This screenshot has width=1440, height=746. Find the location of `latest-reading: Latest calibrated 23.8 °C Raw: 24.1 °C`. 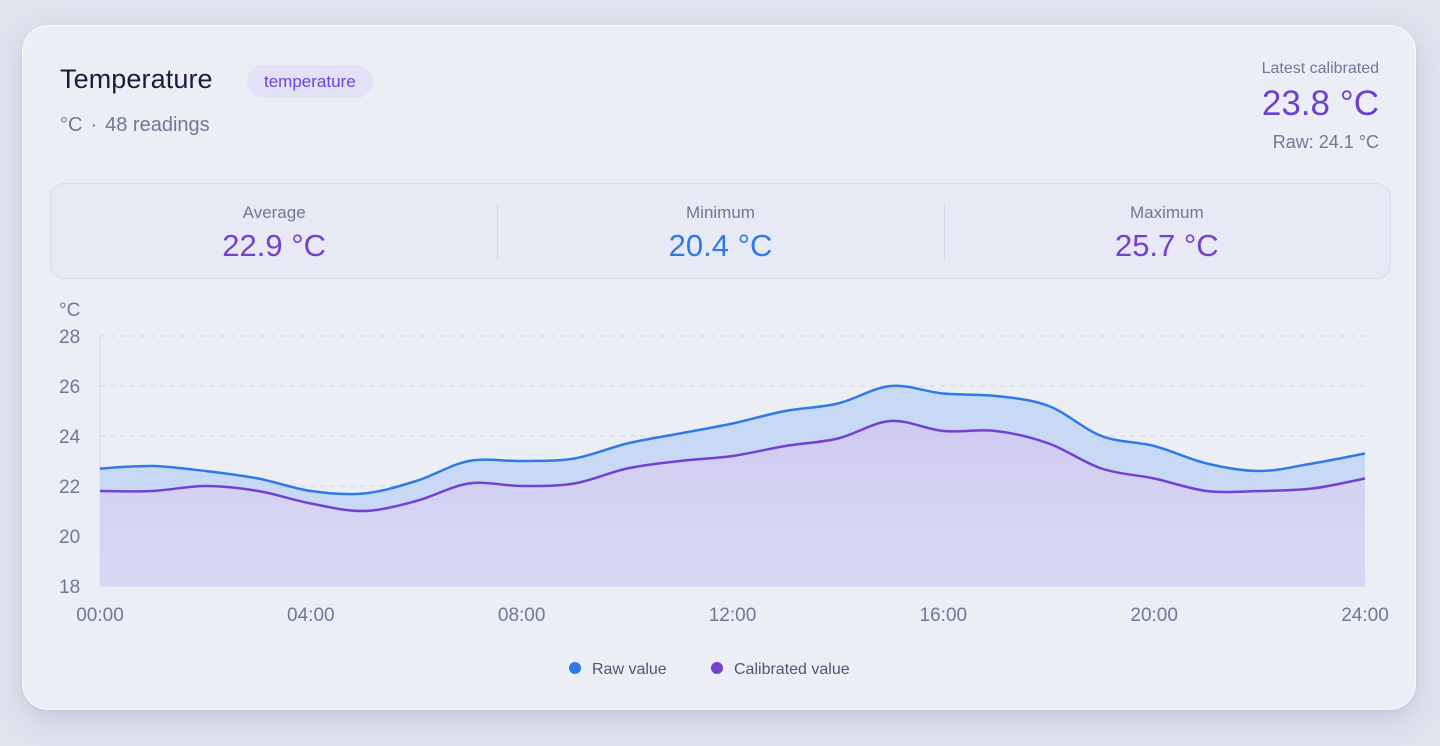

latest-reading: Latest calibrated 23.8 °C Raw: 24.1 °C is located at coordinates (1320, 106).